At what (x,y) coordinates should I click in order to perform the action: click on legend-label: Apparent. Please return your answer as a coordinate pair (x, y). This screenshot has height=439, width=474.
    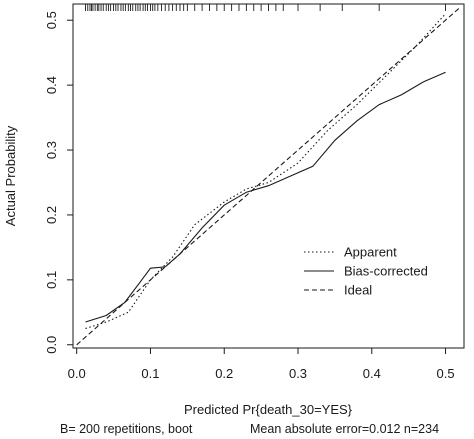
    Looking at the image, I should click on (370, 252).